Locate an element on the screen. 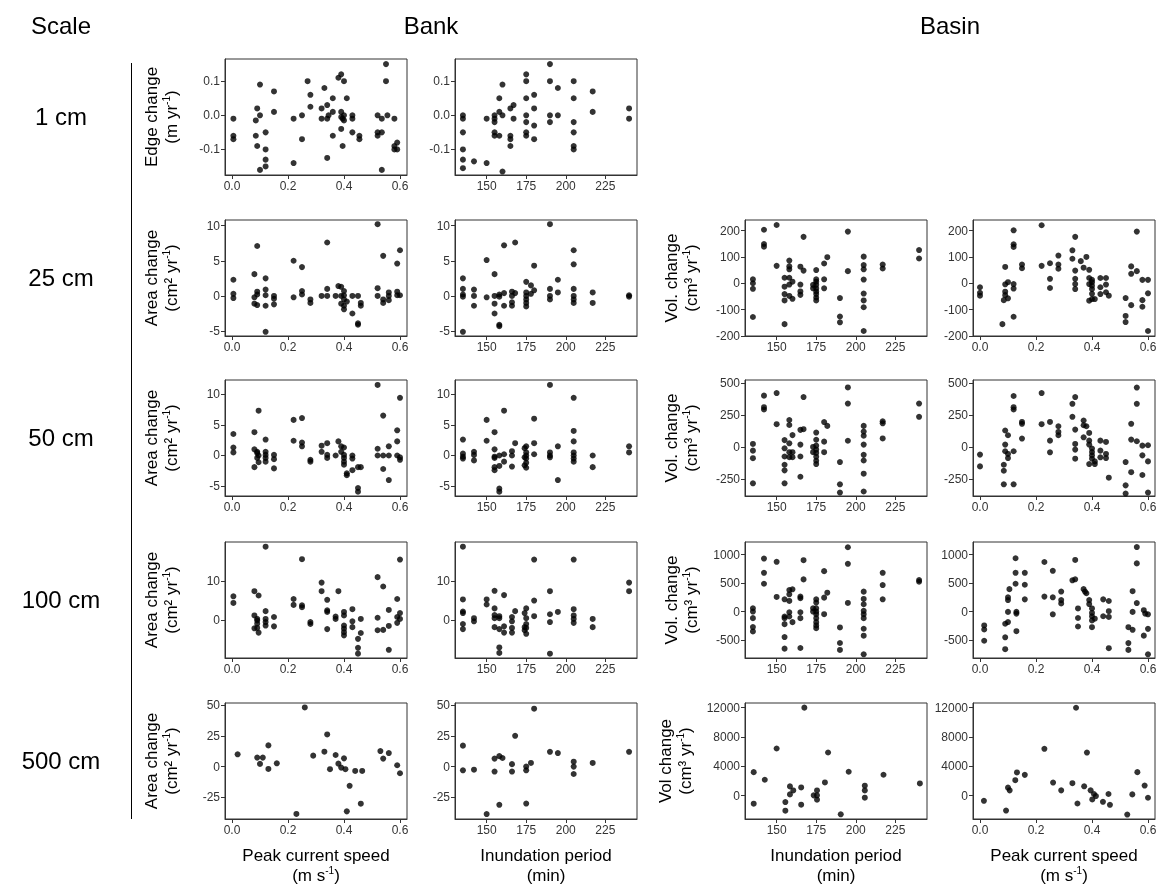 This screenshot has height=893, width=1170. y-tick-label: 8000 is located at coordinates (955, 736).